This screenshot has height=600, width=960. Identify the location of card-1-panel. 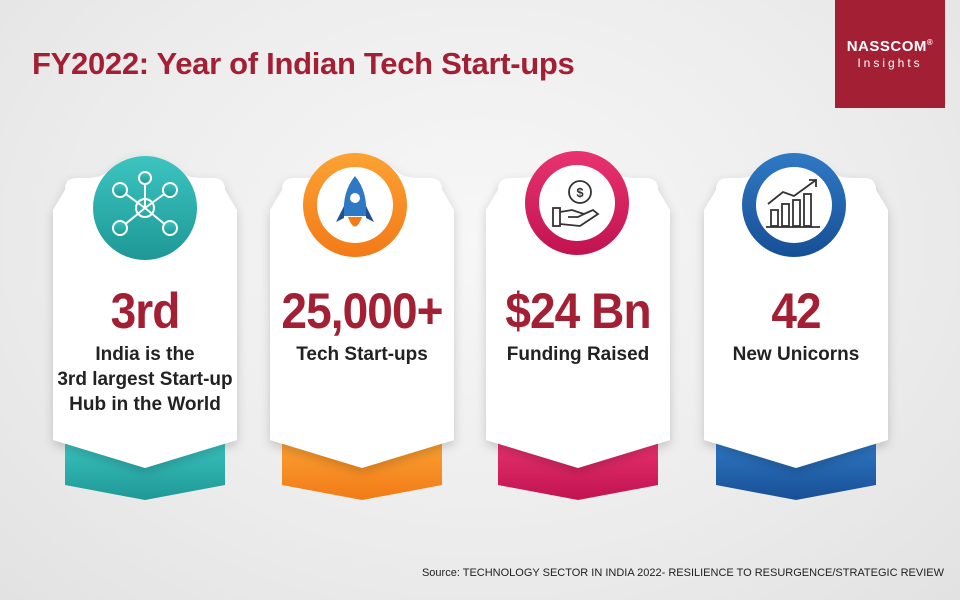
(145, 312).